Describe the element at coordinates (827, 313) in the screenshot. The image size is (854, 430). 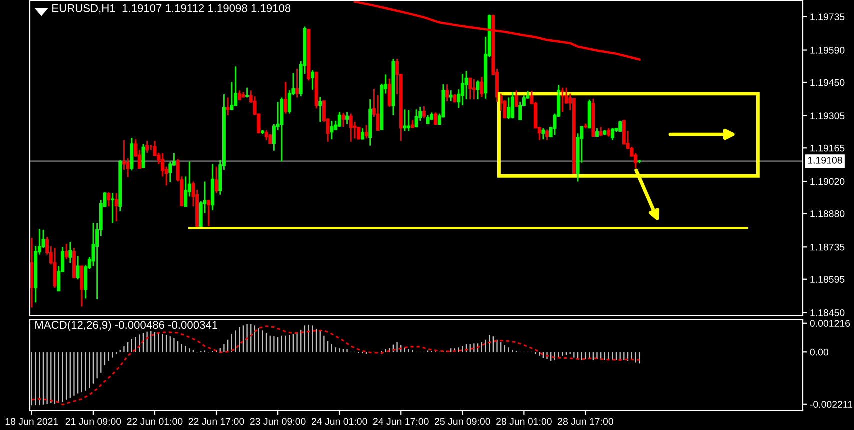
I see `y-tick-label: 1.18450` at that location.